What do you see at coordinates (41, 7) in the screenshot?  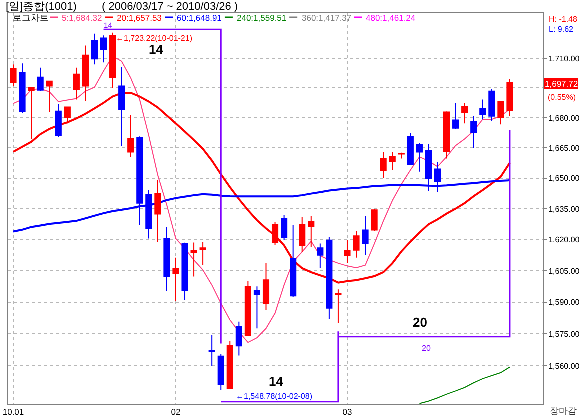 I see `chart-title: [일]종합(1001)` at bounding box center [41, 7].